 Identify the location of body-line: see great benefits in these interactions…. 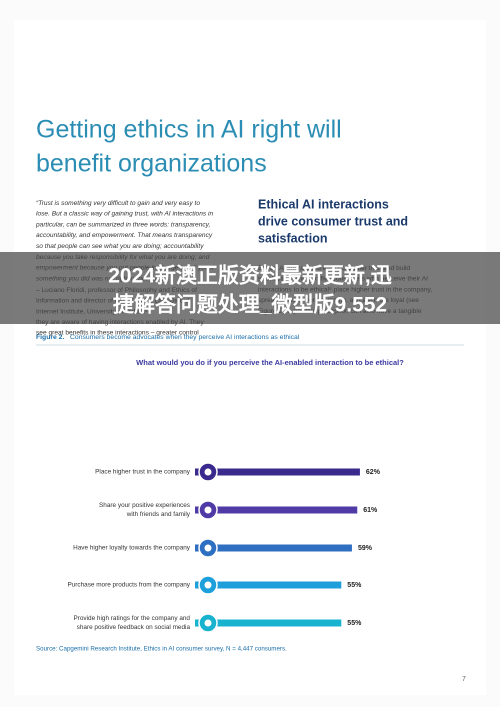
(117, 333).